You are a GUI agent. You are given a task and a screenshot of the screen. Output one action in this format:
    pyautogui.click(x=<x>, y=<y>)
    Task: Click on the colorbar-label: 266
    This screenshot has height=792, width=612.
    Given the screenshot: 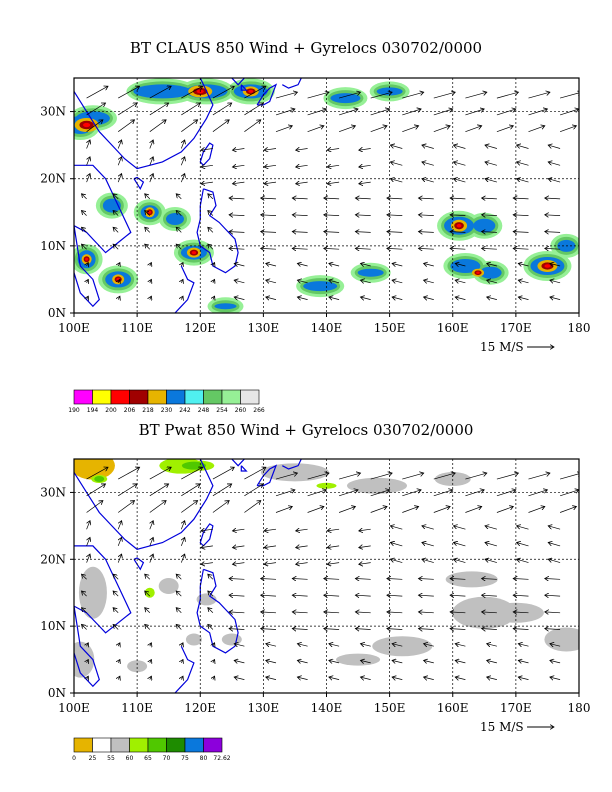 What is the action you would take?
    pyautogui.click(x=259, y=410)
    